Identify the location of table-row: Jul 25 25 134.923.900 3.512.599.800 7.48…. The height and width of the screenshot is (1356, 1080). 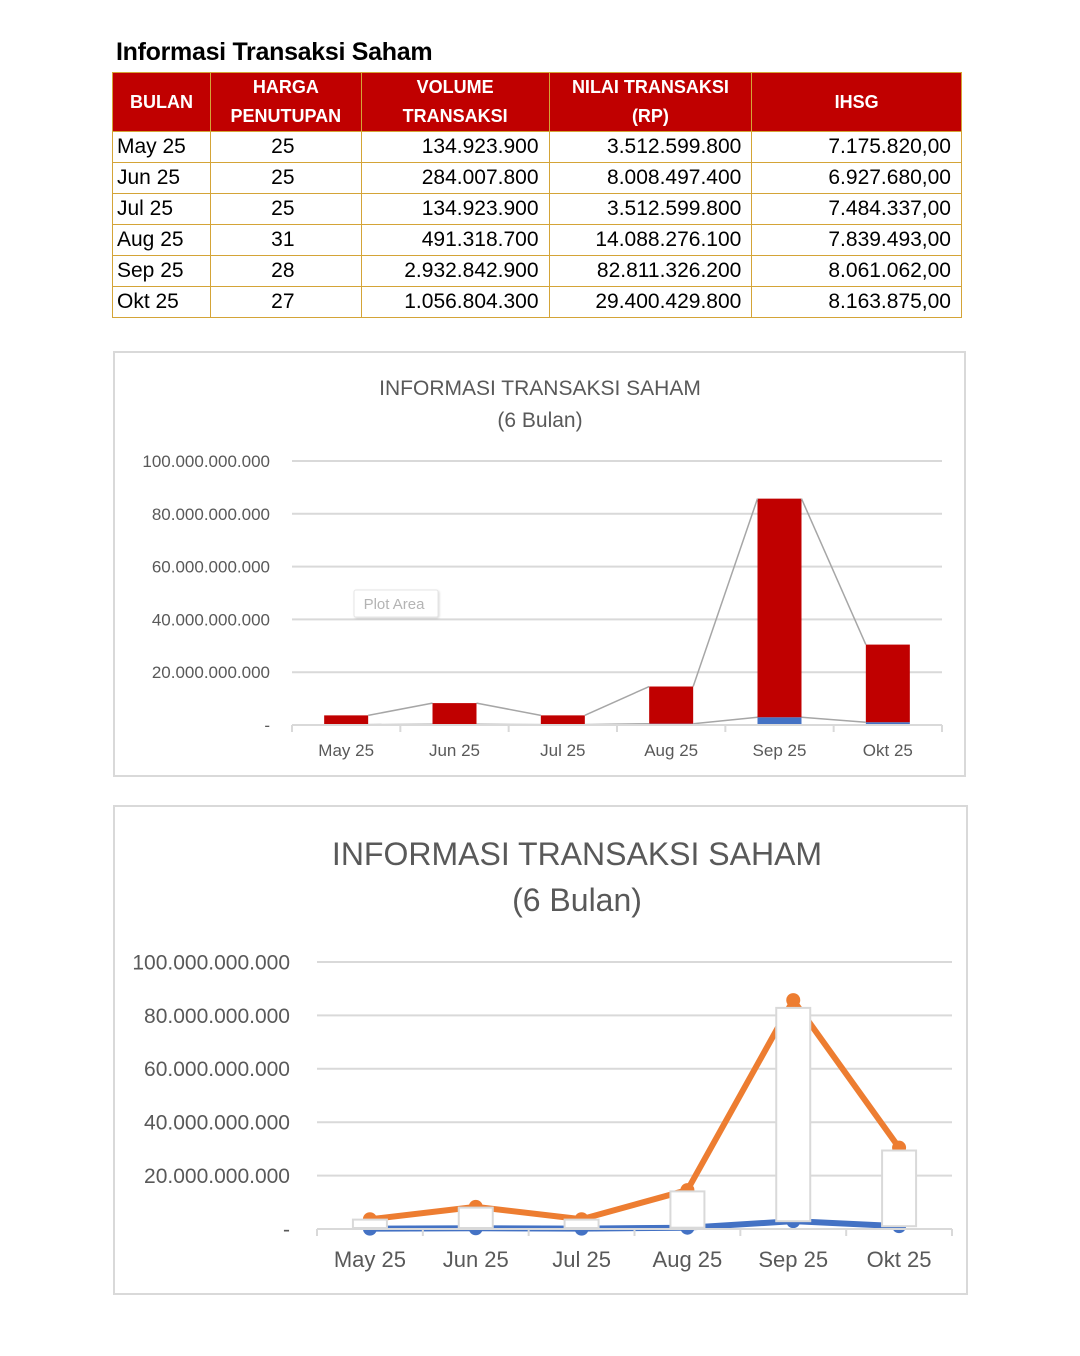
(537, 209).